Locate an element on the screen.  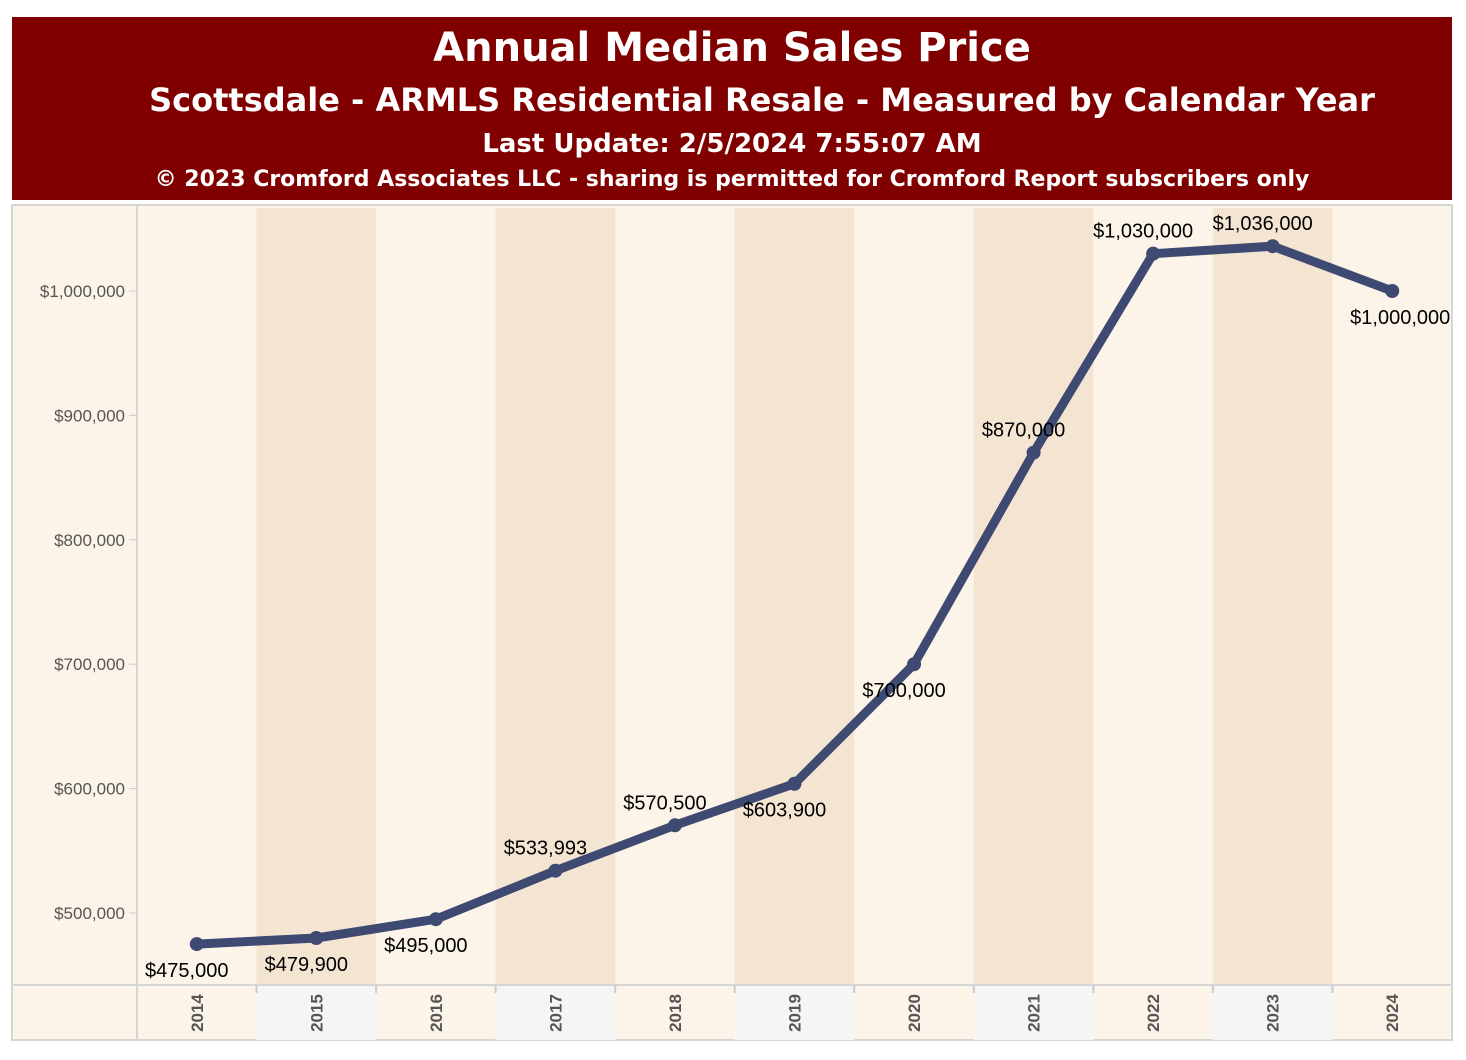
data-label: $1,000,000 is located at coordinates (1400, 318).